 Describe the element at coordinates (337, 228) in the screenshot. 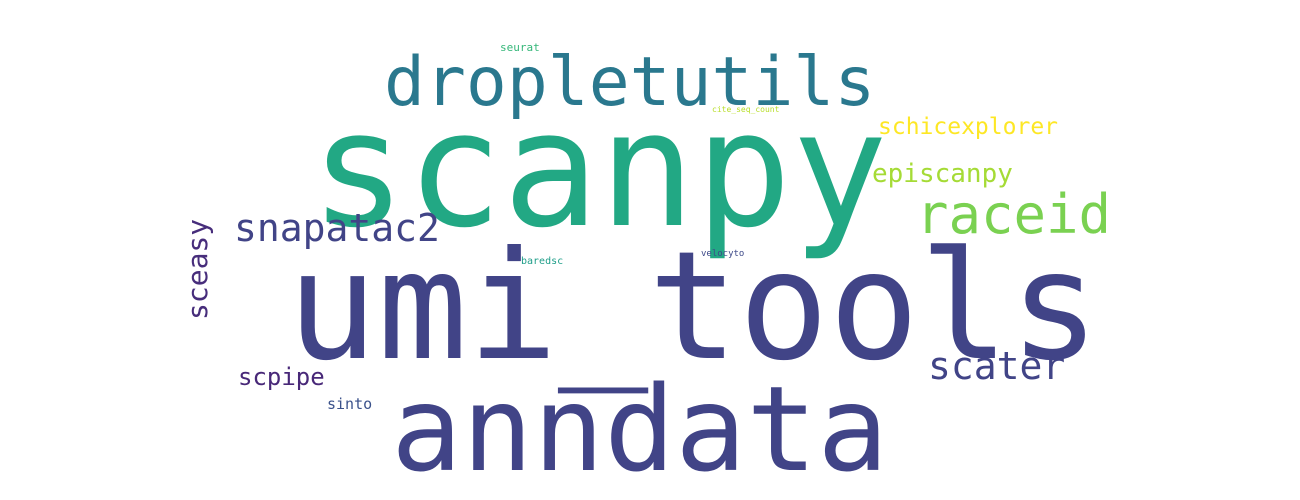

I see `word-snapatac2: snapatac2` at that location.